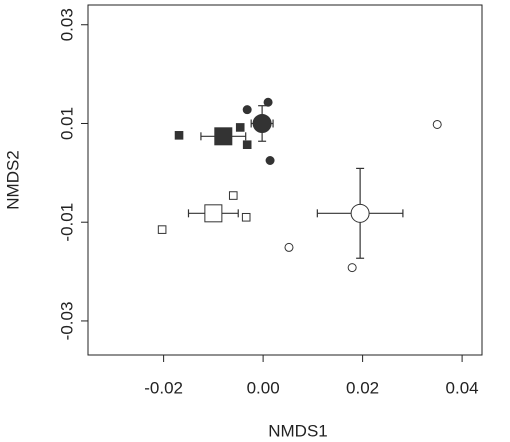 The width and height of the screenshot is (510, 442). What do you see at coordinates (298, 430) in the screenshot?
I see `x-axis-label: NMDS1` at bounding box center [298, 430].